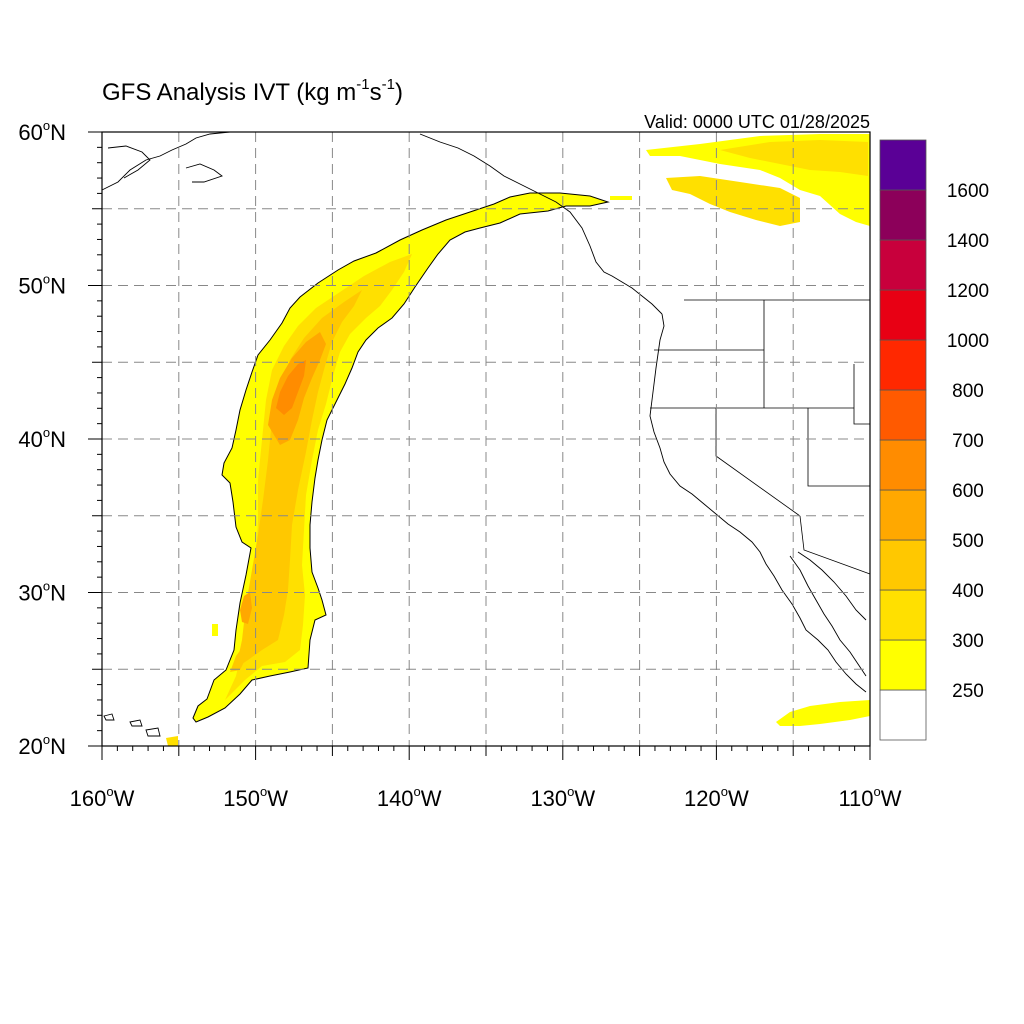  What do you see at coordinates (30, 746) in the screenshot?
I see `y-tick-number: 20` at bounding box center [30, 746].